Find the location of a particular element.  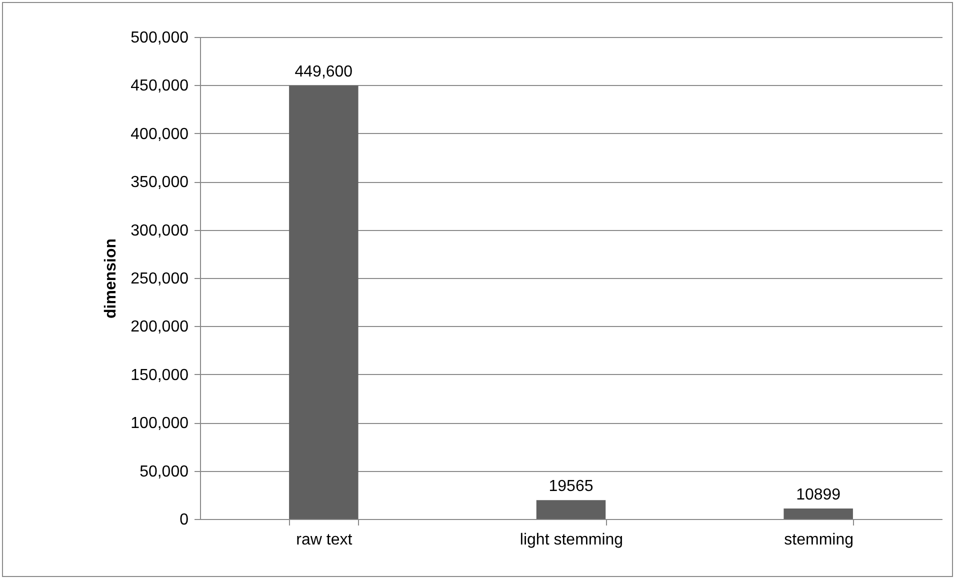

x-tick-label: raw text is located at coordinates (324, 540).